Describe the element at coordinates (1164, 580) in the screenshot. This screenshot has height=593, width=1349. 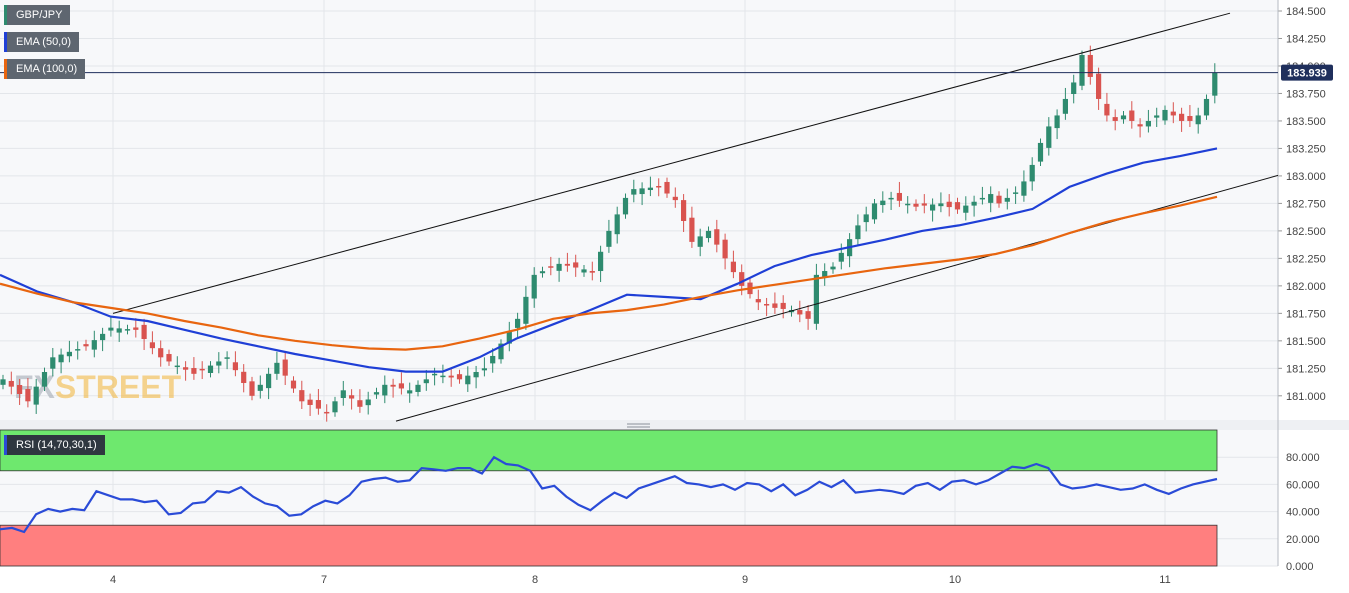
I see `x-tick-label: 11` at that location.